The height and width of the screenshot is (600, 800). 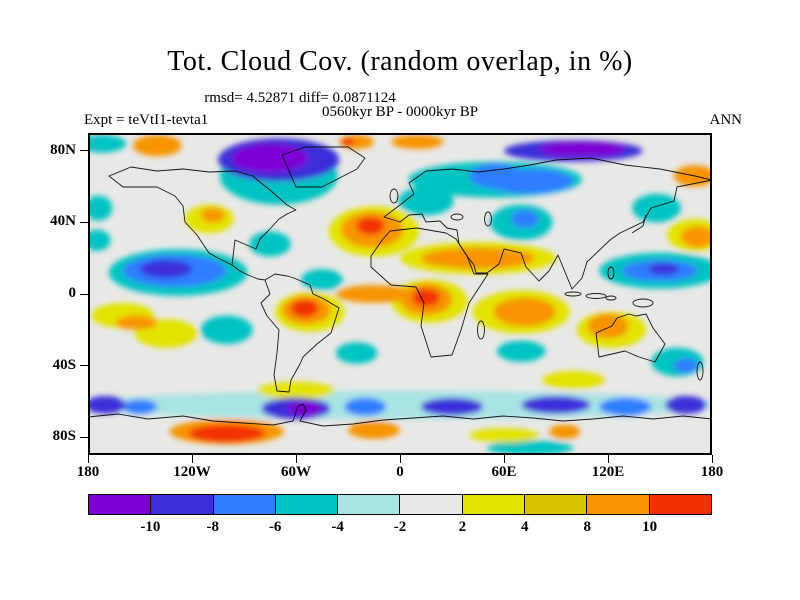 What do you see at coordinates (488, 219) in the screenshot?
I see `coast-caspian-sea` at bounding box center [488, 219].